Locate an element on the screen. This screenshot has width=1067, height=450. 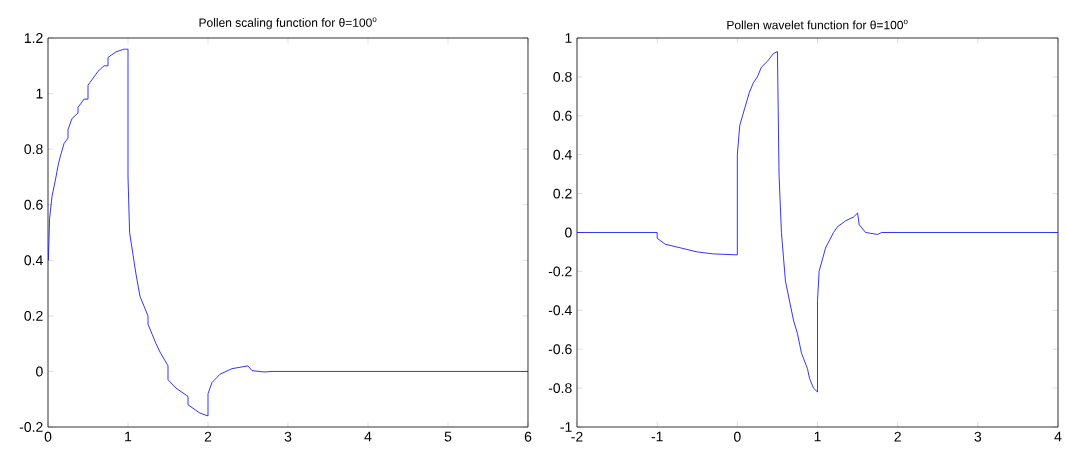
y-tick-label: -0.4 is located at coordinates (560, 310).